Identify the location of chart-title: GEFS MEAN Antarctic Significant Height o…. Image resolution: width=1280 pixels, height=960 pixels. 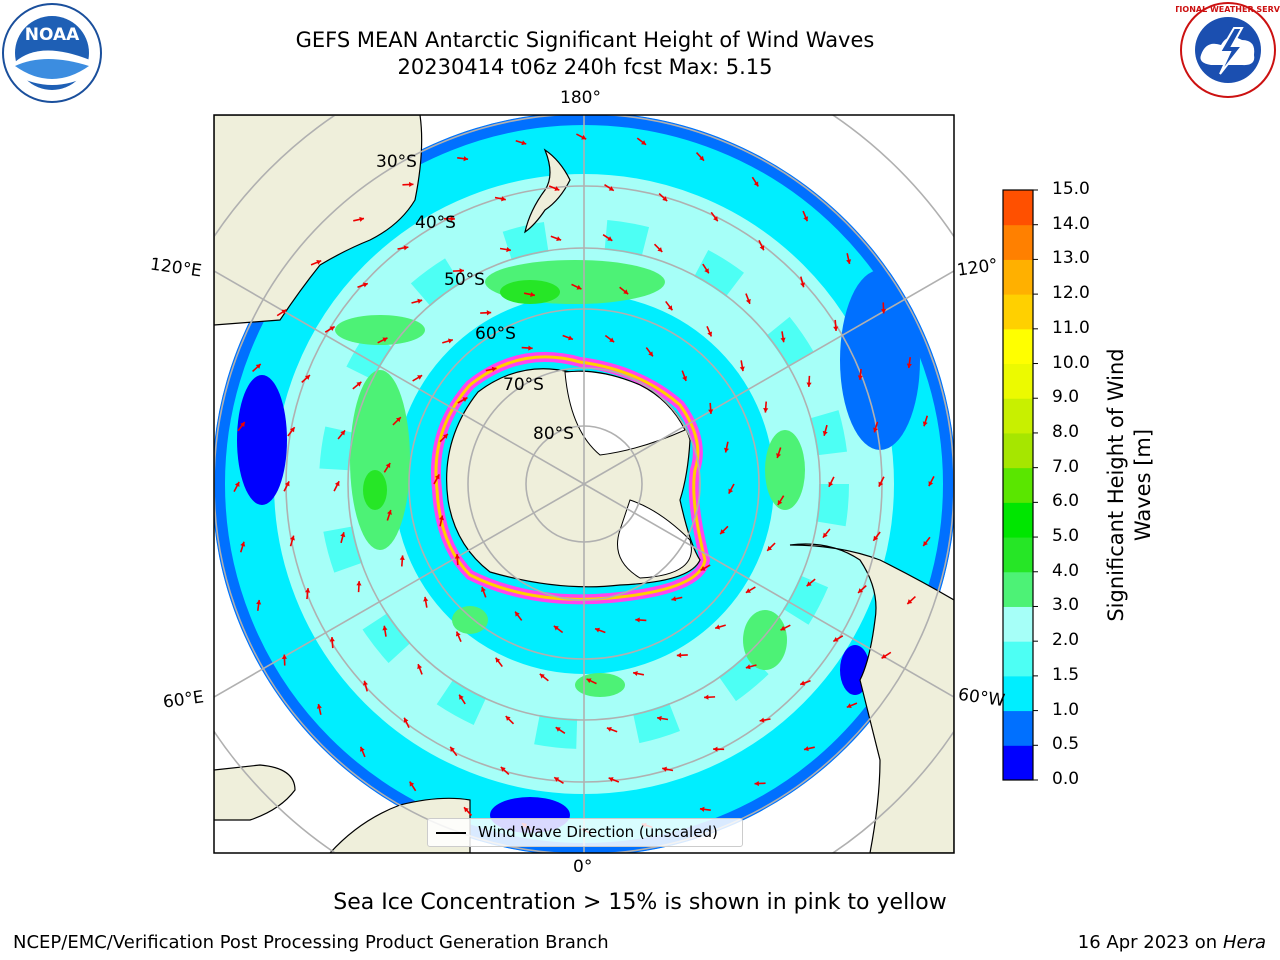
(585, 40).